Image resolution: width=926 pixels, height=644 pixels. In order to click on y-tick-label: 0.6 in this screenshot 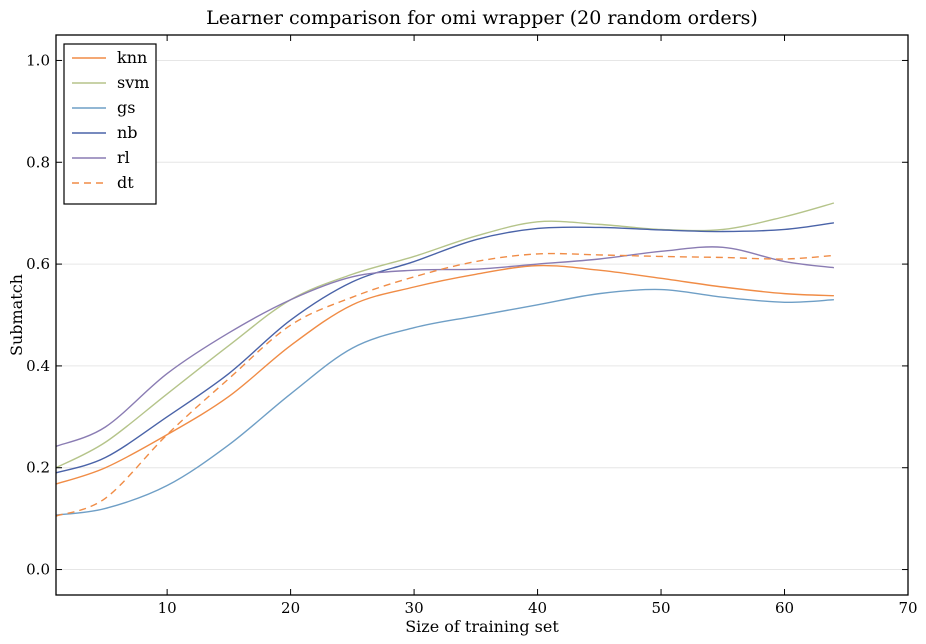, I will do `click(38, 264)`.